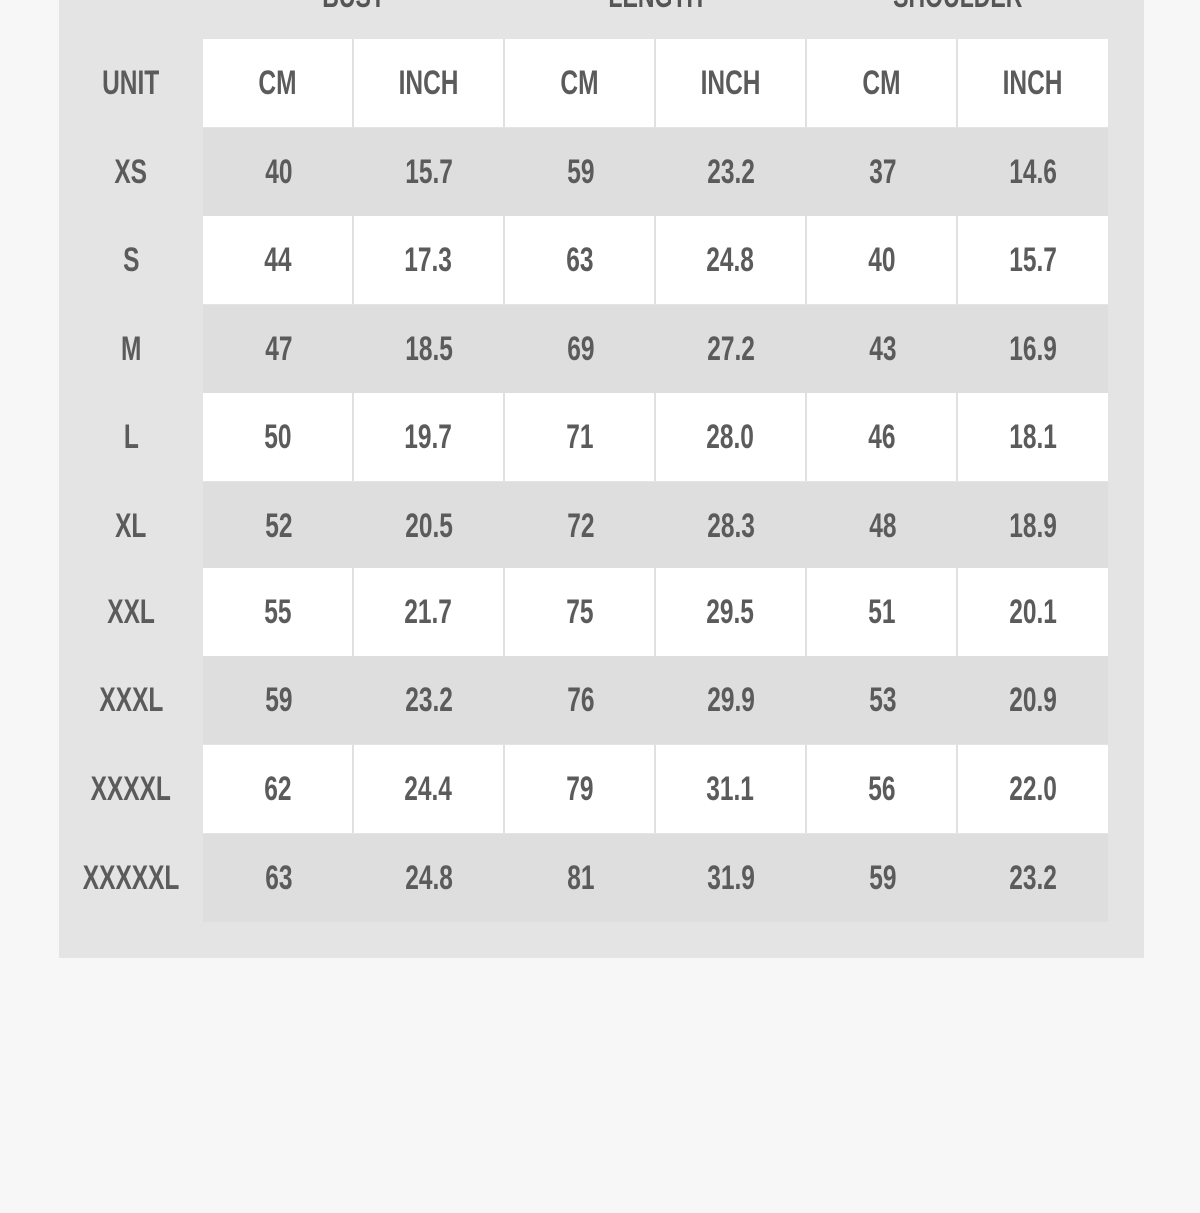  I want to click on value-cell: 75, so click(580, 612).